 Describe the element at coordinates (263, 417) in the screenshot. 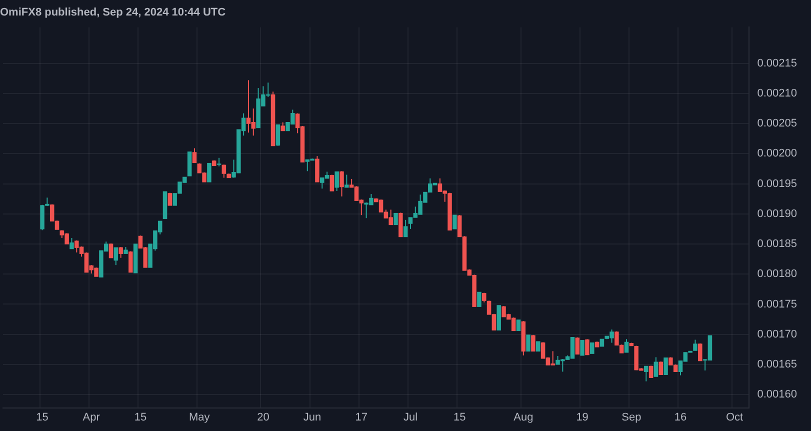

I see `x-tick-label: 20` at that location.